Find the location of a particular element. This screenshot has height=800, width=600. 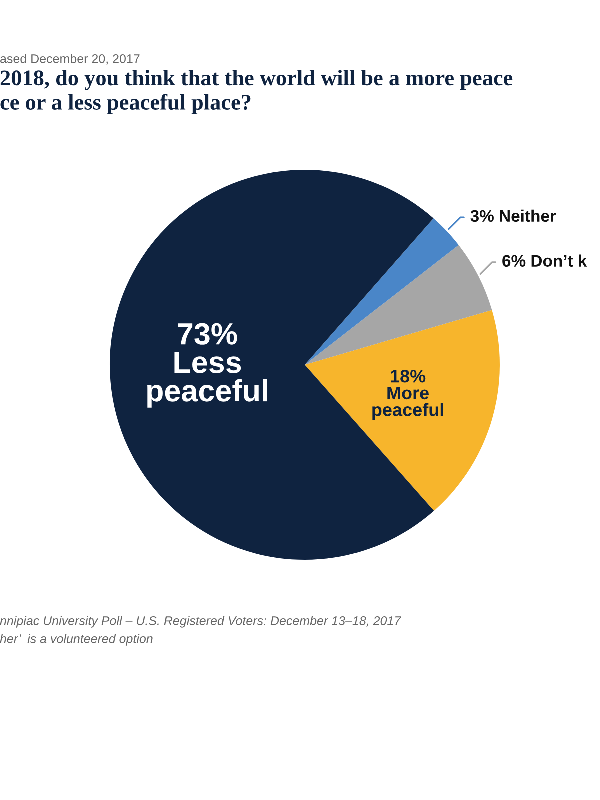

slice-label: 6% Don’t k is located at coordinates (545, 260).